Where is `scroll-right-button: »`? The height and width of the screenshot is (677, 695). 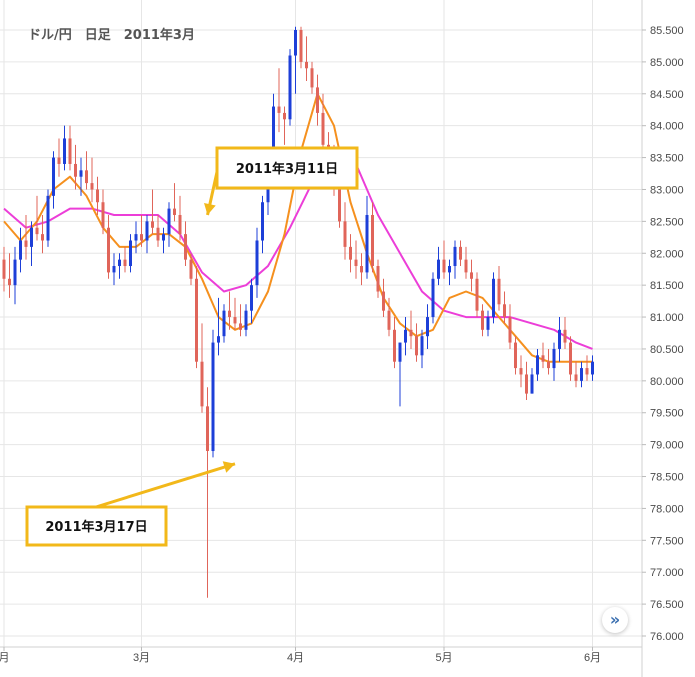 scroll-right-button: » is located at coordinates (615, 620).